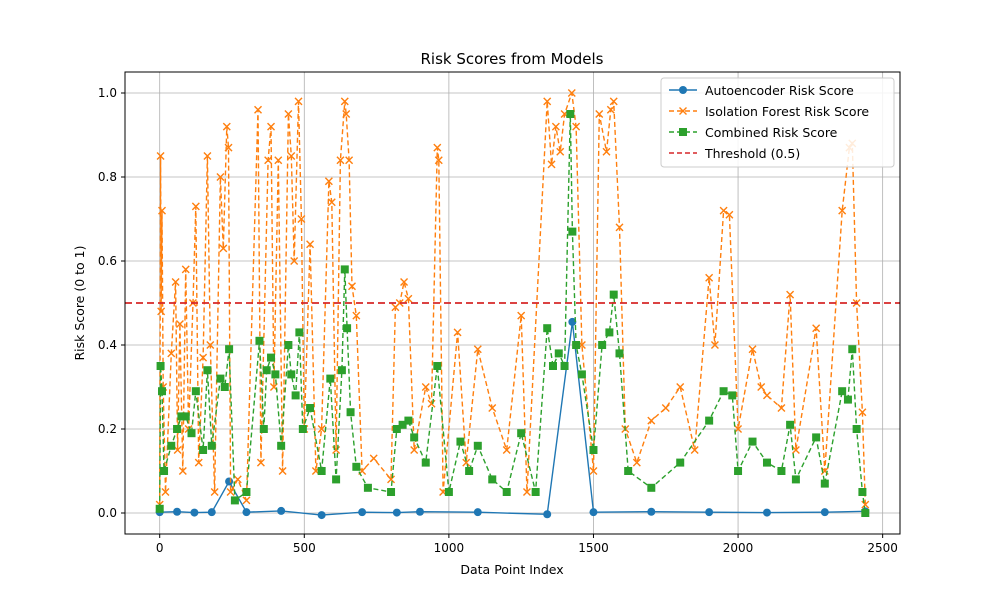  What do you see at coordinates (753, 132) in the screenshot?
I see `legend-entry-combined: Combined Risk Score` at bounding box center [753, 132].